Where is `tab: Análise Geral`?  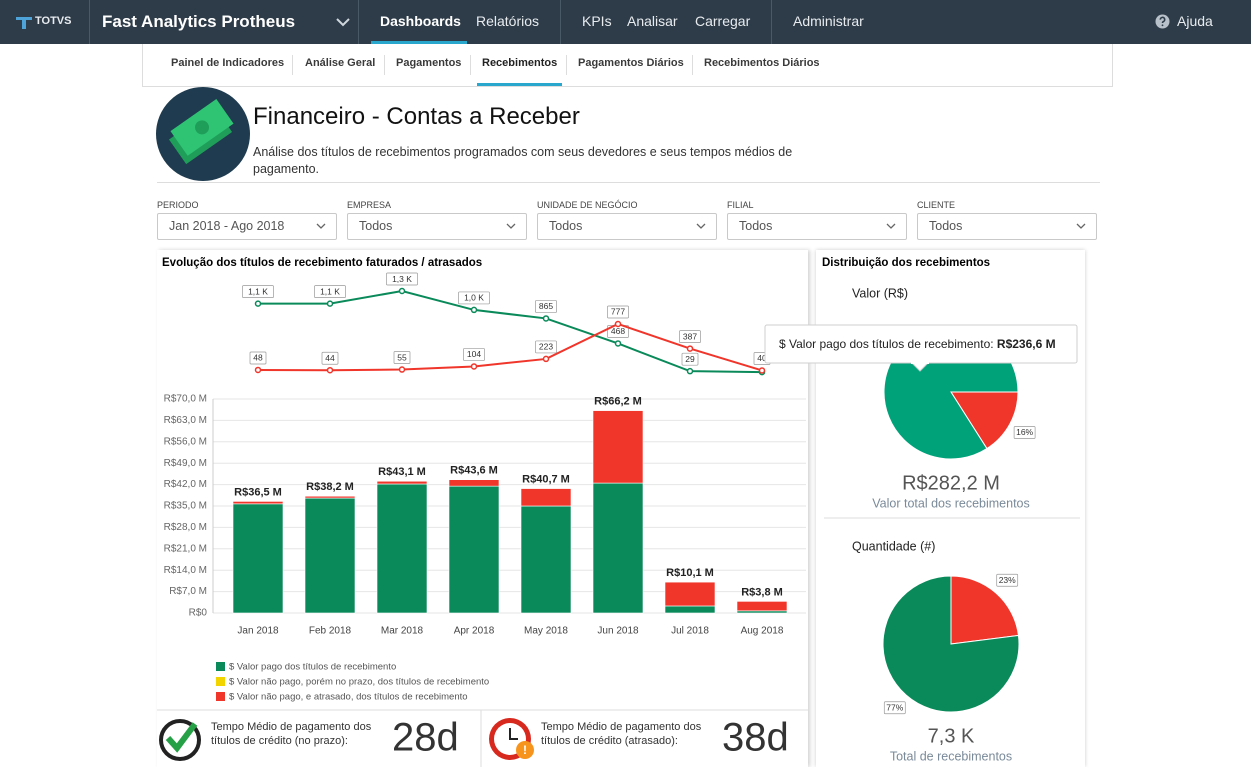
tab: Análise Geral is located at coordinates (340, 63).